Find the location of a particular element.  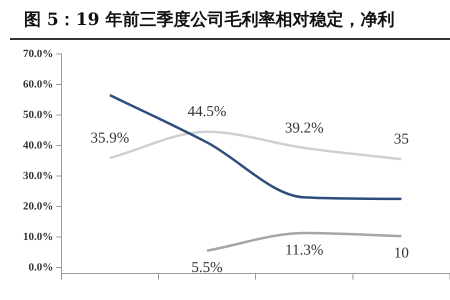

y-tick-label: 20.0% is located at coordinates (38, 206).